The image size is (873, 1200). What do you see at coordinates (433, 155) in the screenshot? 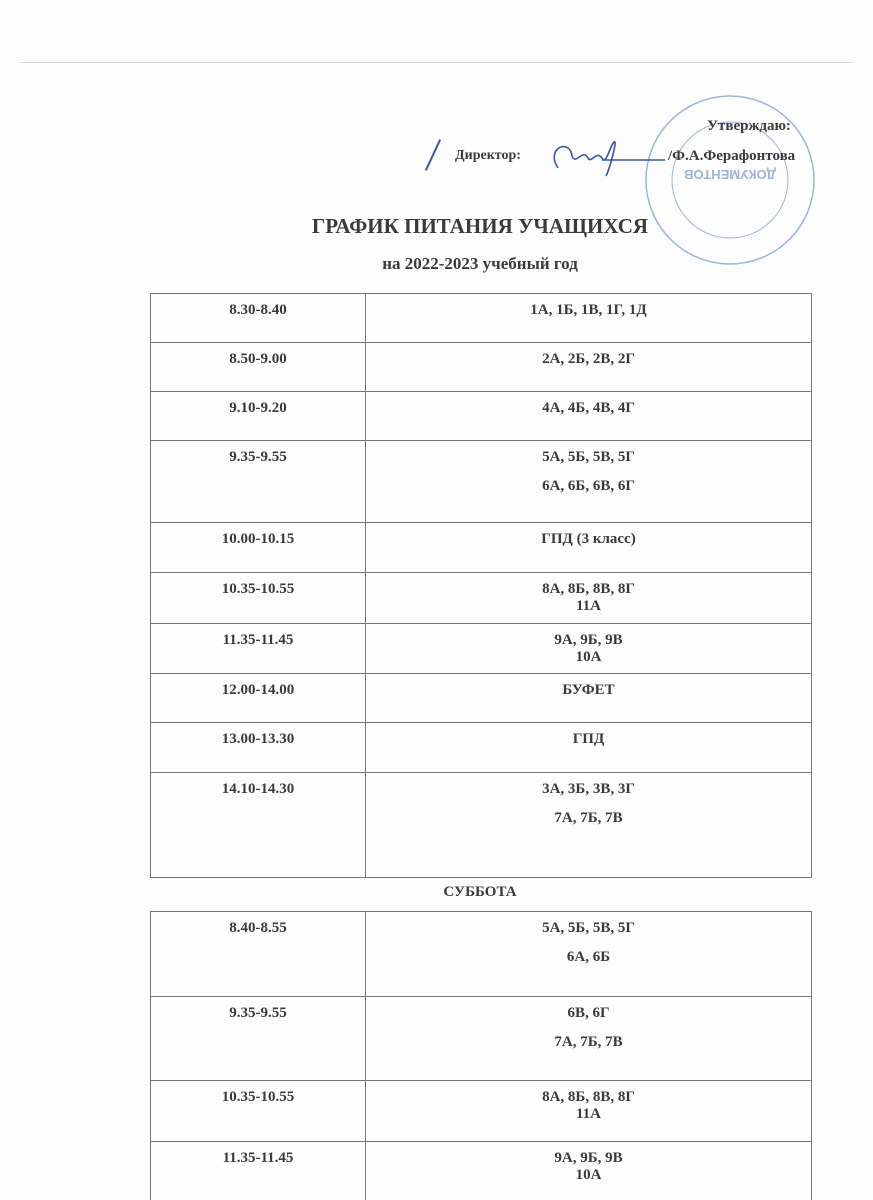
I see `pen-mark` at bounding box center [433, 155].